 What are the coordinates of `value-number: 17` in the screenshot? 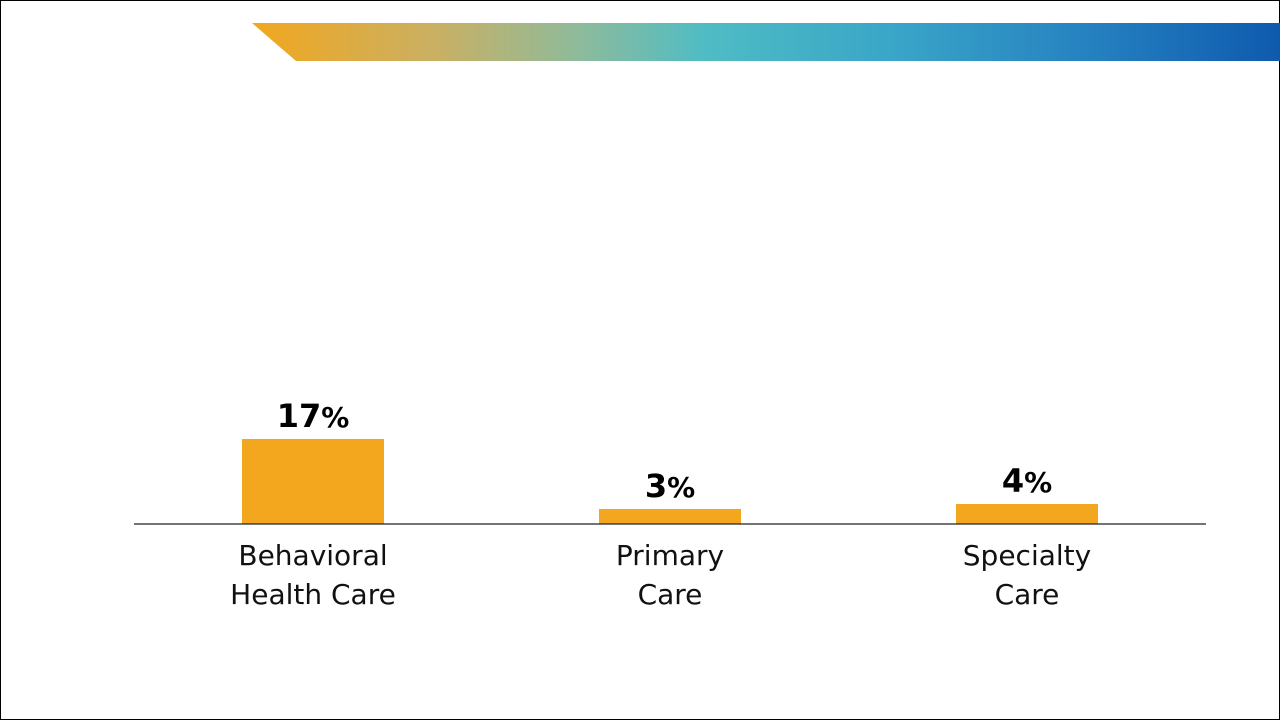 It's located at (299, 416).